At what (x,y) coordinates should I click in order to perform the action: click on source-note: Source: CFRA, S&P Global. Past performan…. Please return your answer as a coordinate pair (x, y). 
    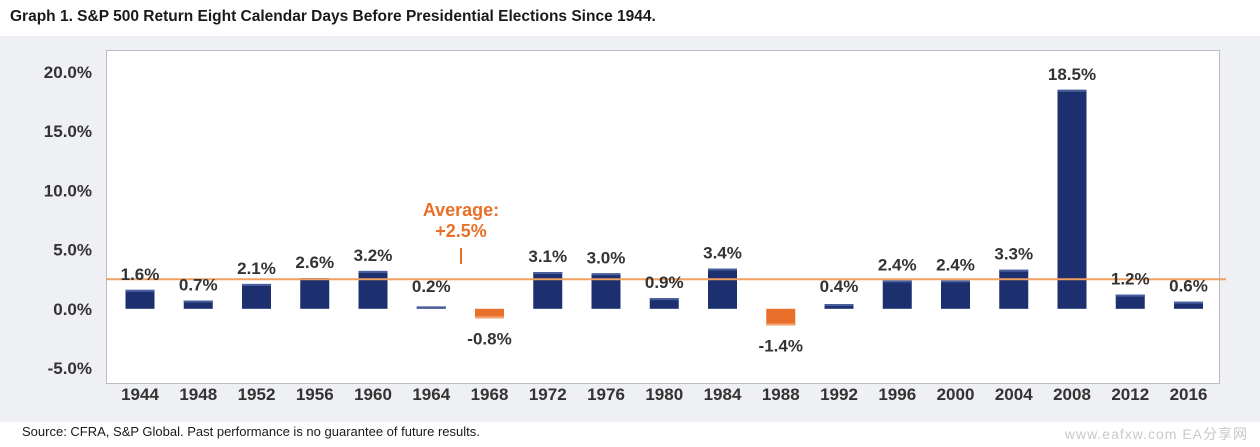
    Looking at the image, I should click on (251, 431).